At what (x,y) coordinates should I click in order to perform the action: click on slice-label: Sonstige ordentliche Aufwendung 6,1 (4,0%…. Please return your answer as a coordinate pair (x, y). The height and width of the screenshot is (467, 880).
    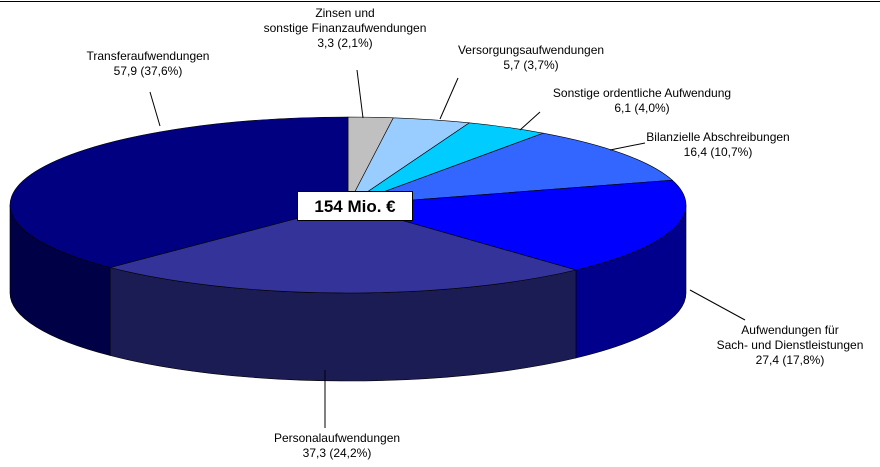
    Looking at the image, I should click on (642, 101).